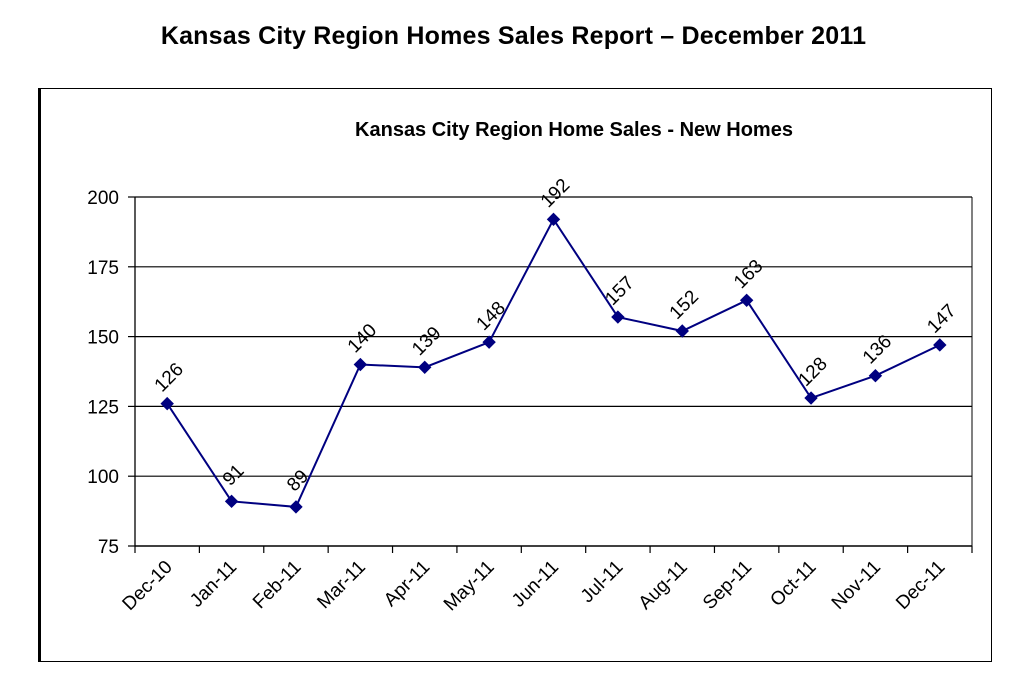 This screenshot has height=681, width=1027. I want to click on x-tick-label-jan-11: Jan-11, so click(213, 584).